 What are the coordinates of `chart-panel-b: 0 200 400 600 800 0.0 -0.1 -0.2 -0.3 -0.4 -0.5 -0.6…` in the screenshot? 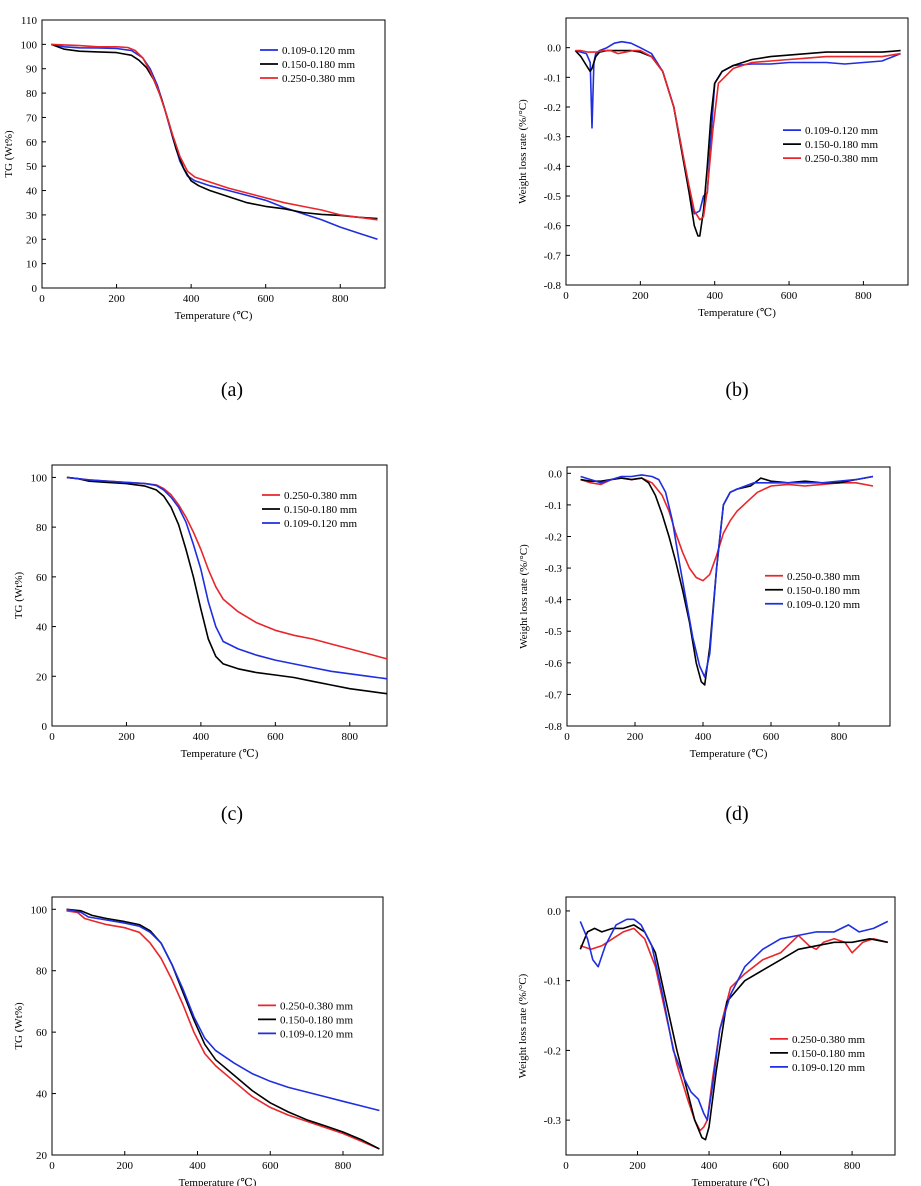 It's located at (690, 162).